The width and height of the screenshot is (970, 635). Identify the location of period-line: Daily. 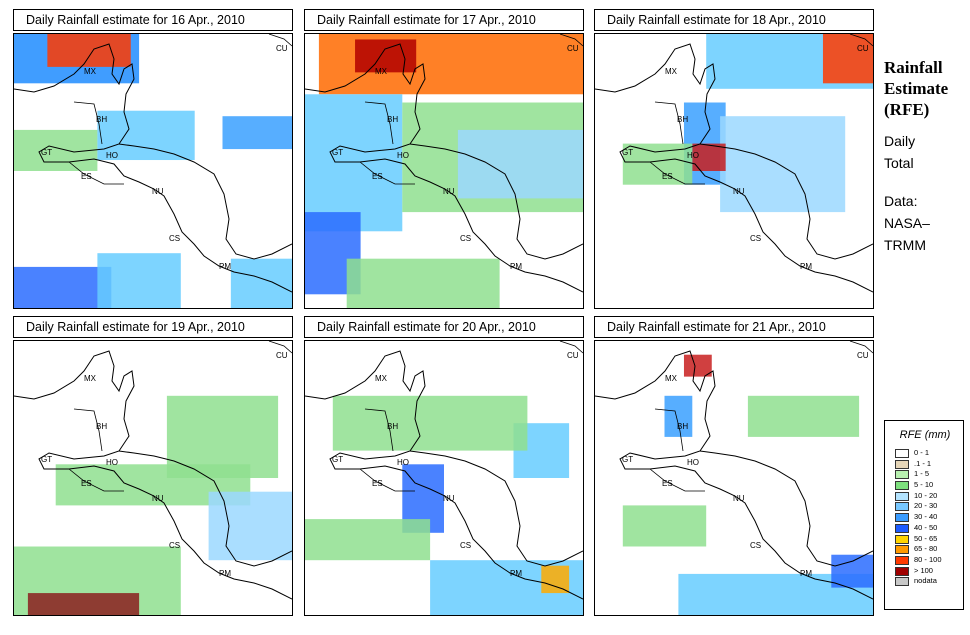
(900, 141).